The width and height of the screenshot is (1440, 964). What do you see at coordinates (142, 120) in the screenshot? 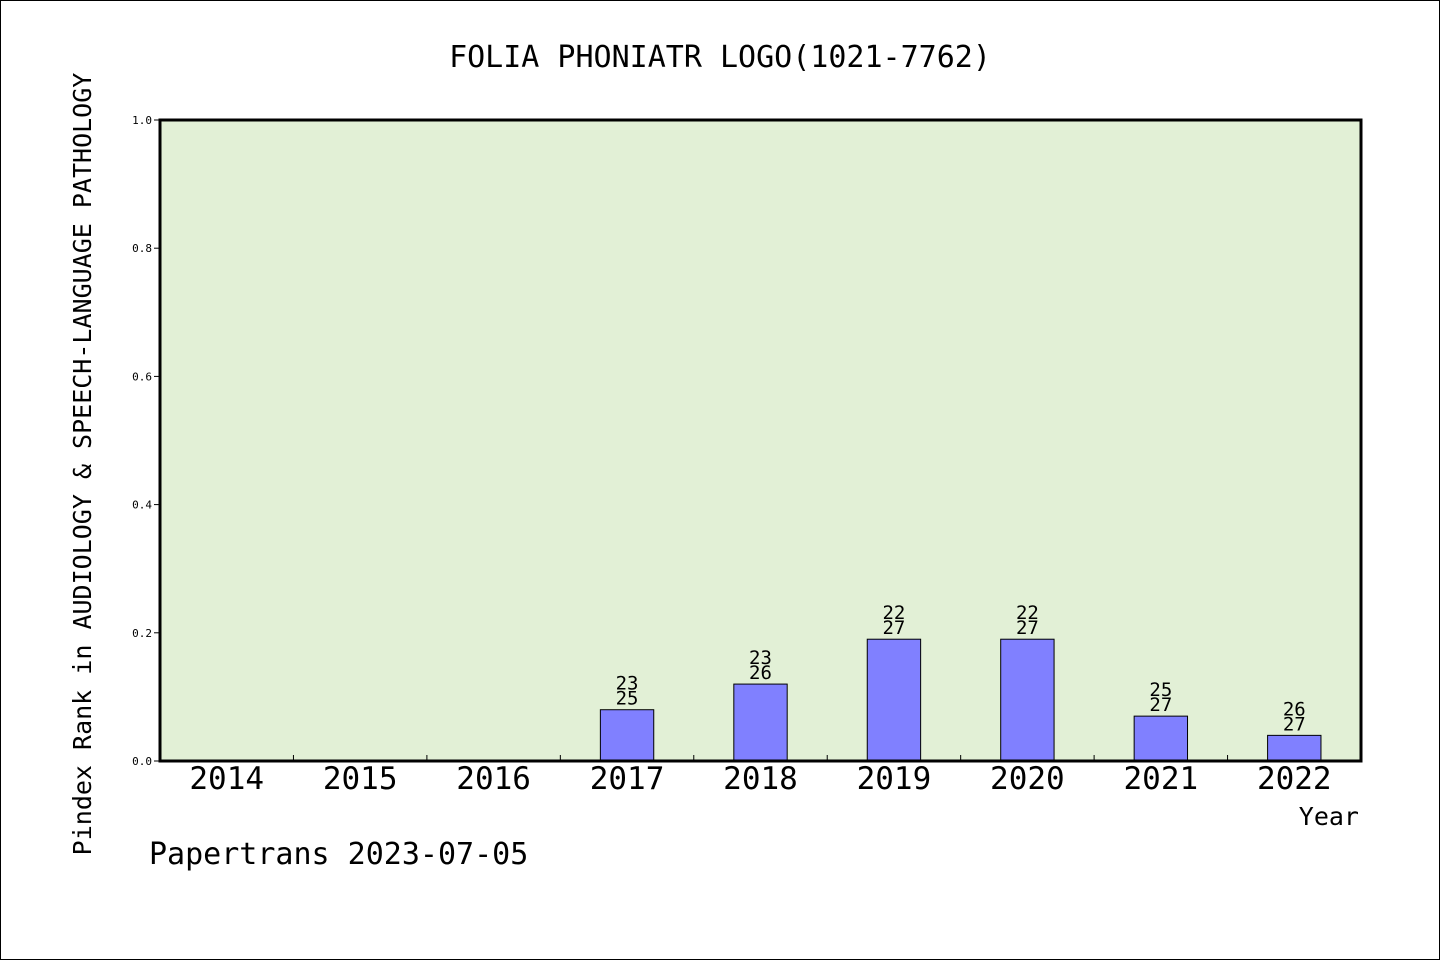
I see `y-tick-label: 1.0` at bounding box center [142, 120].